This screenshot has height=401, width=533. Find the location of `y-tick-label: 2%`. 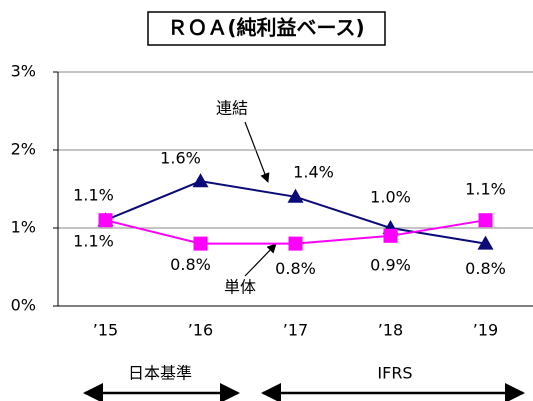

y-tick-label: 2% is located at coordinates (23, 149).